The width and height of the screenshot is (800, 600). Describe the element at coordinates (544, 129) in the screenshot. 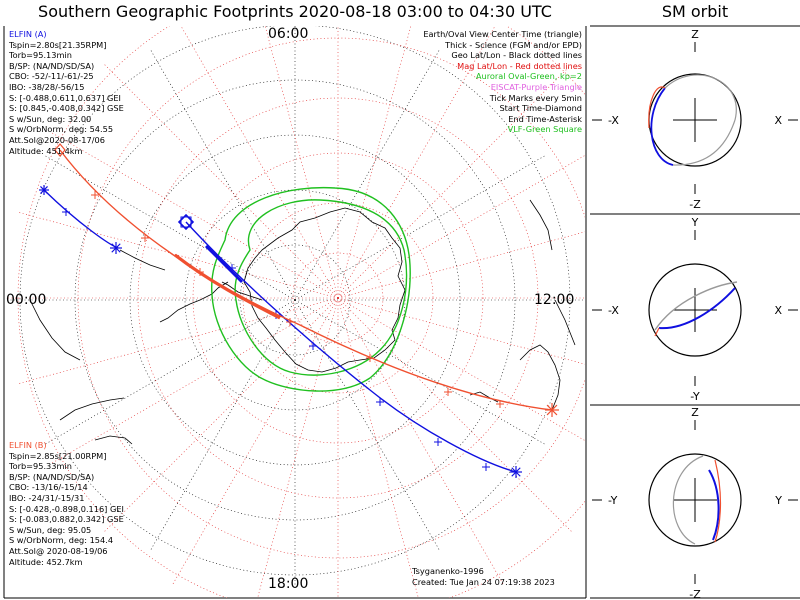

I see `legend-entry: VLF-Green Square` at that location.